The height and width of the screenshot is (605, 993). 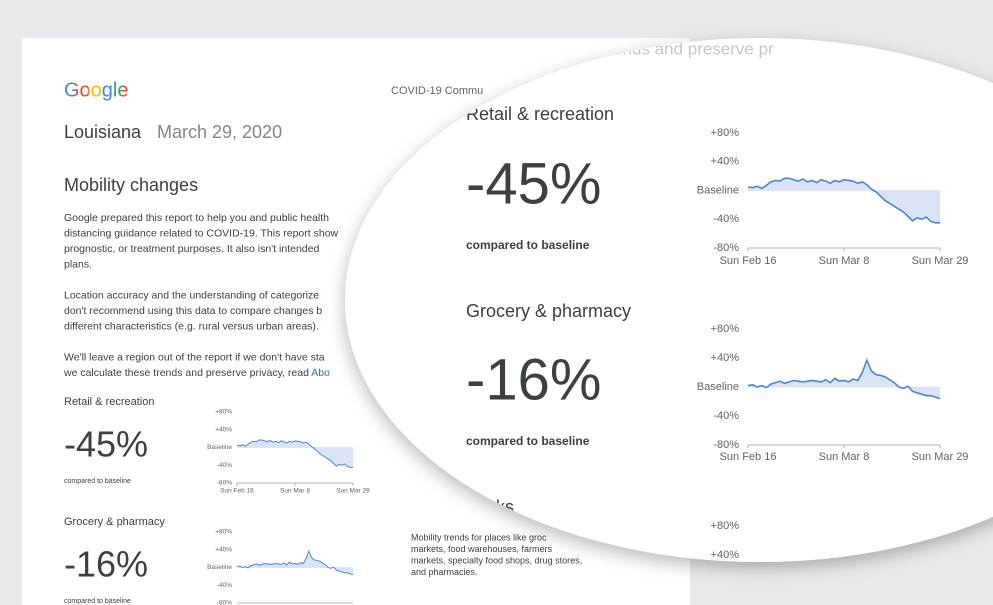 What do you see at coordinates (96, 90) in the screenshot?
I see `logo: Google` at bounding box center [96, 90].